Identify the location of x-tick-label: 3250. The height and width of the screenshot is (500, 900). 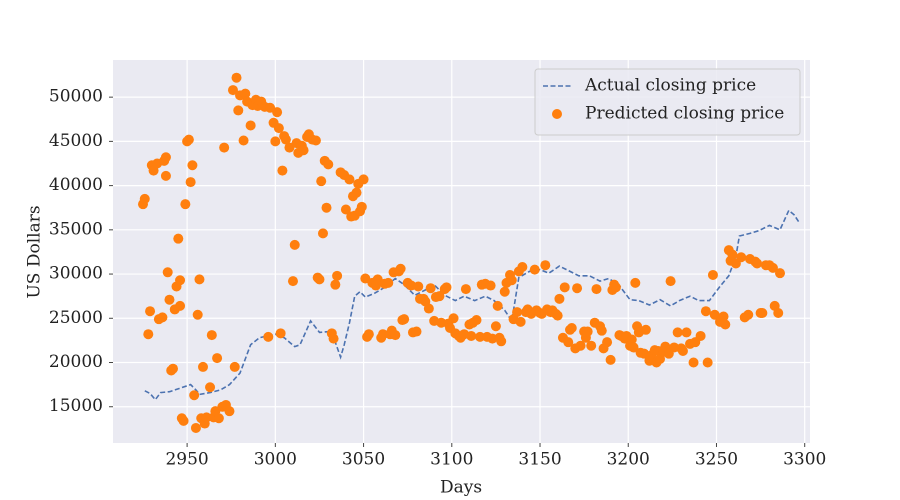
(716, 460).